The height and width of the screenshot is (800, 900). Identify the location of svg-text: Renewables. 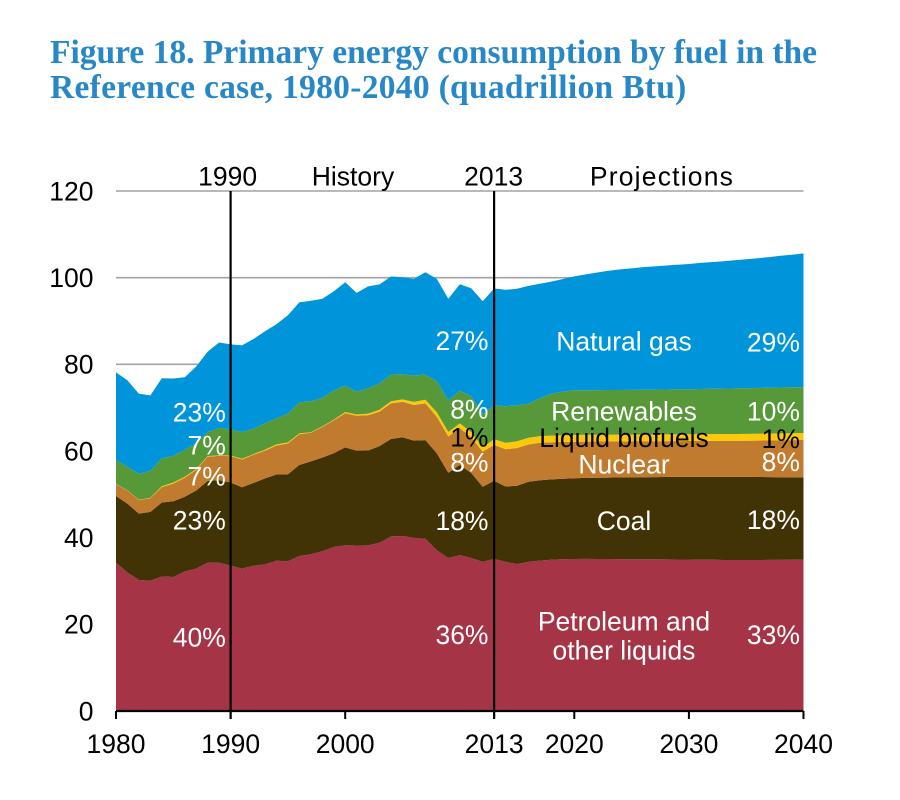
(624, 411).